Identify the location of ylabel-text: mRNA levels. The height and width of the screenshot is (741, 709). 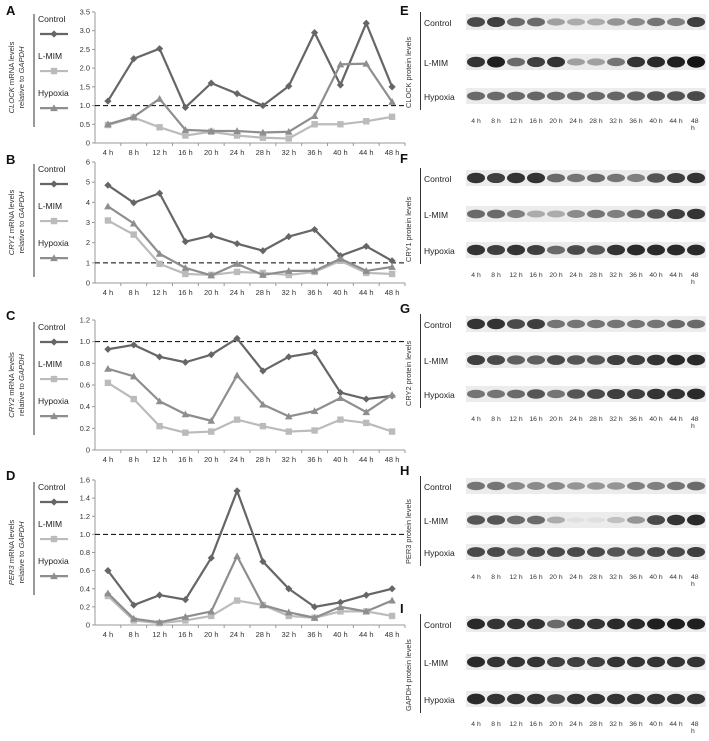
(11, 543).